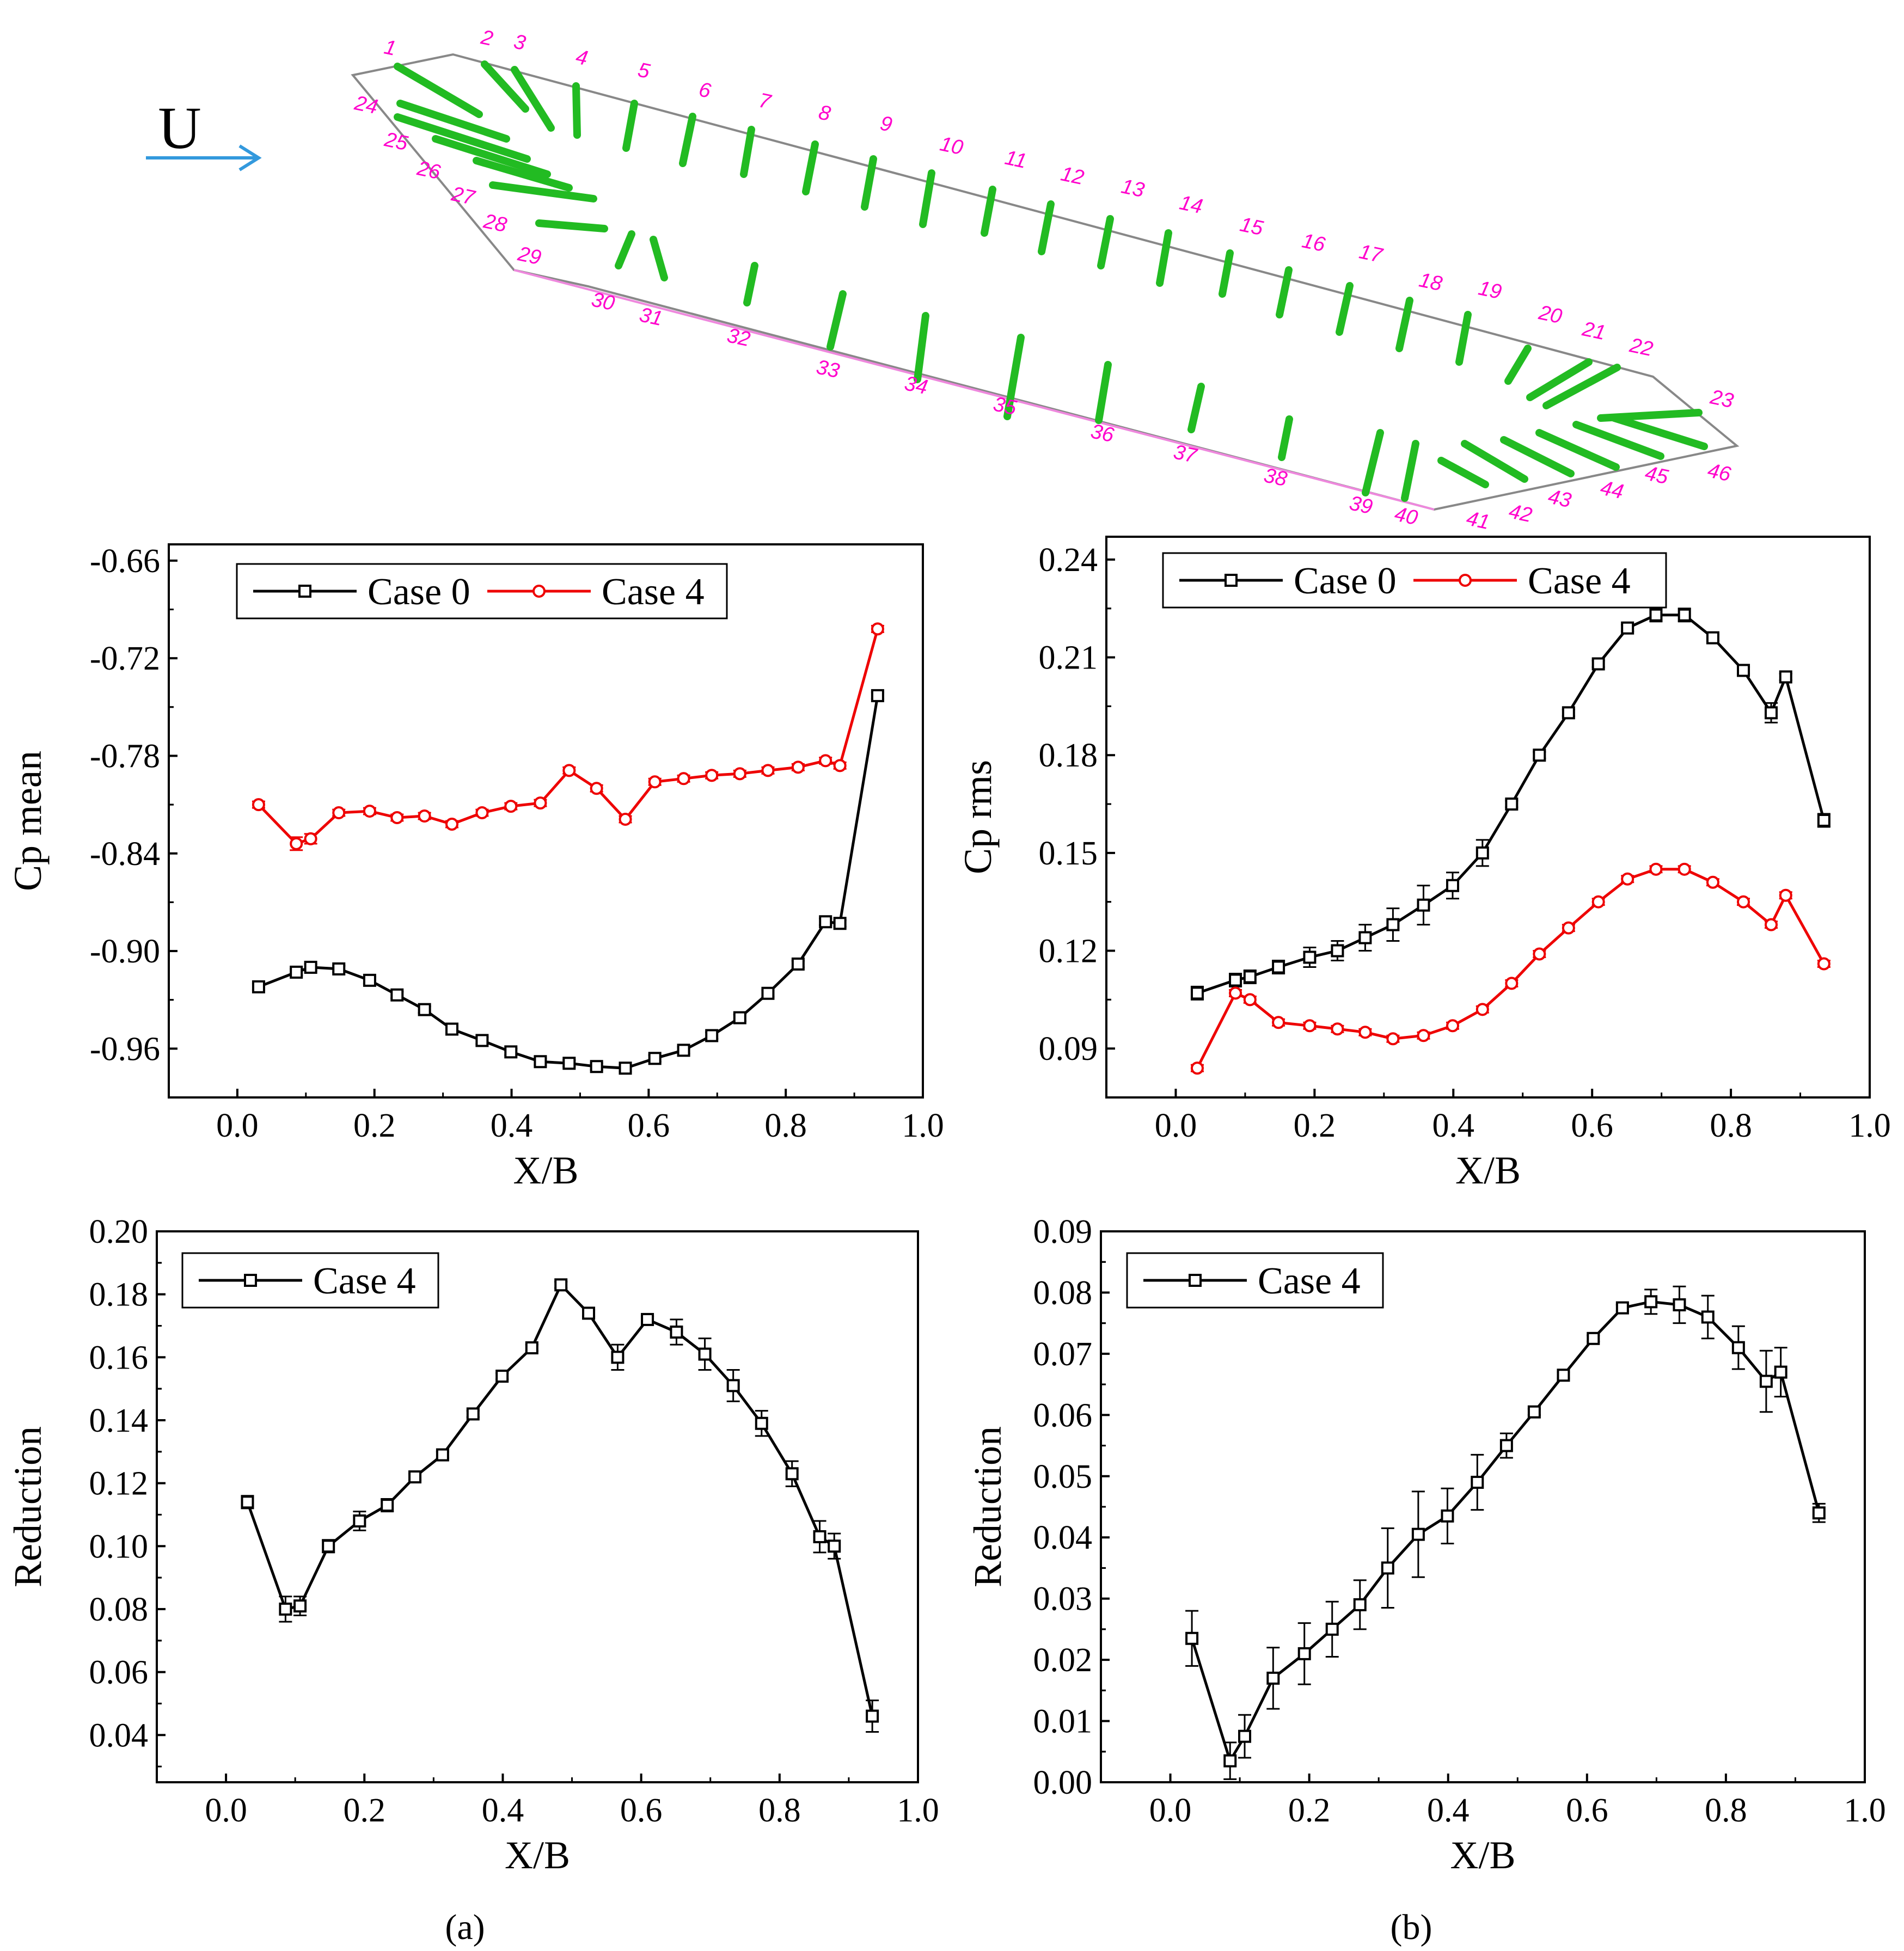 The height and width of the screenshot is (1951, 1904). What do you see at coordinates (1063, 1782) in the screenshot?
I see `y-tick-label: 0.00` at bounding box center [1063, 1782].